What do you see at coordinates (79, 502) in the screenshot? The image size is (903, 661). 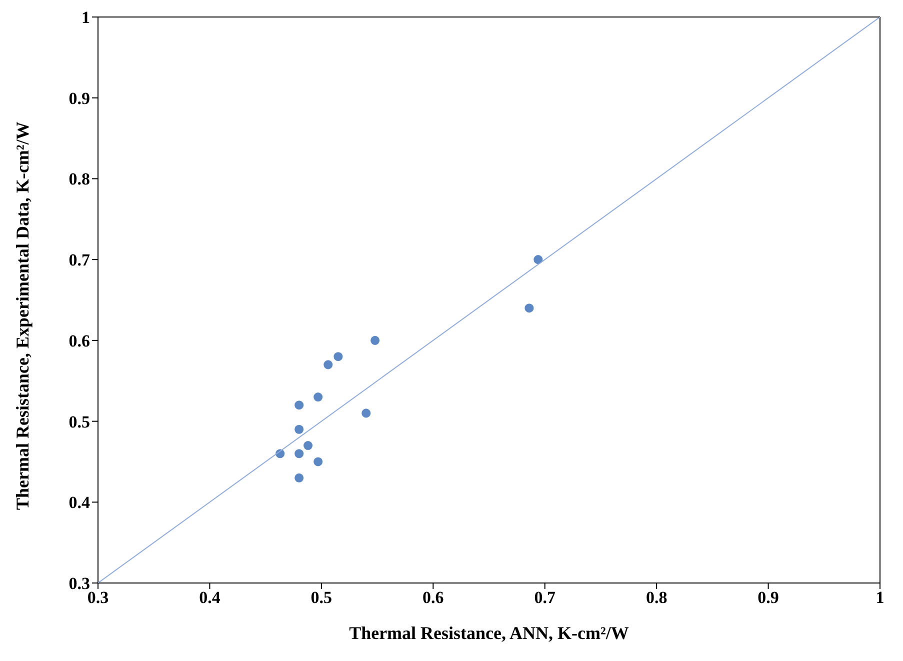 I see `y-tick-label: 0.4` at bounding box center [79, 502].